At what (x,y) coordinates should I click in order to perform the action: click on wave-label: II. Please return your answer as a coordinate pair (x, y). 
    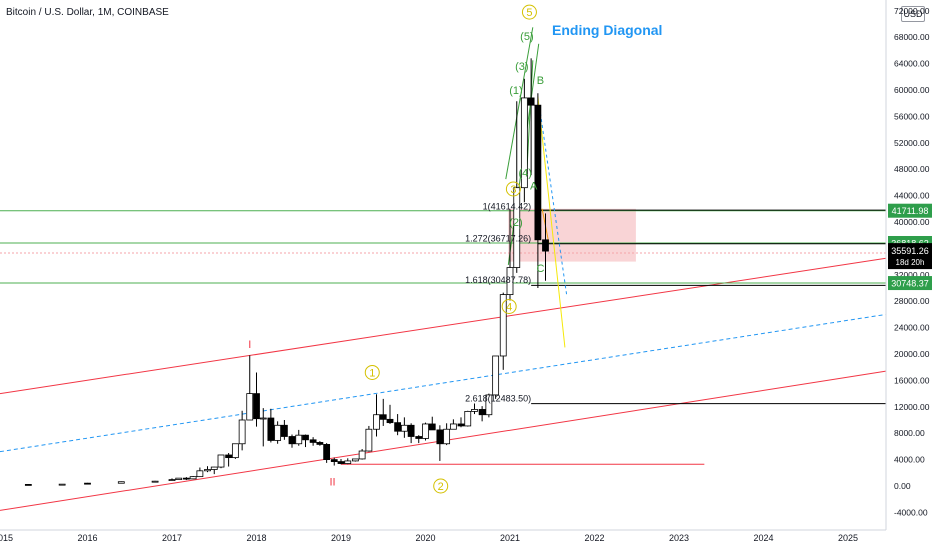
    Looking at the image, I should click on (332, 482).